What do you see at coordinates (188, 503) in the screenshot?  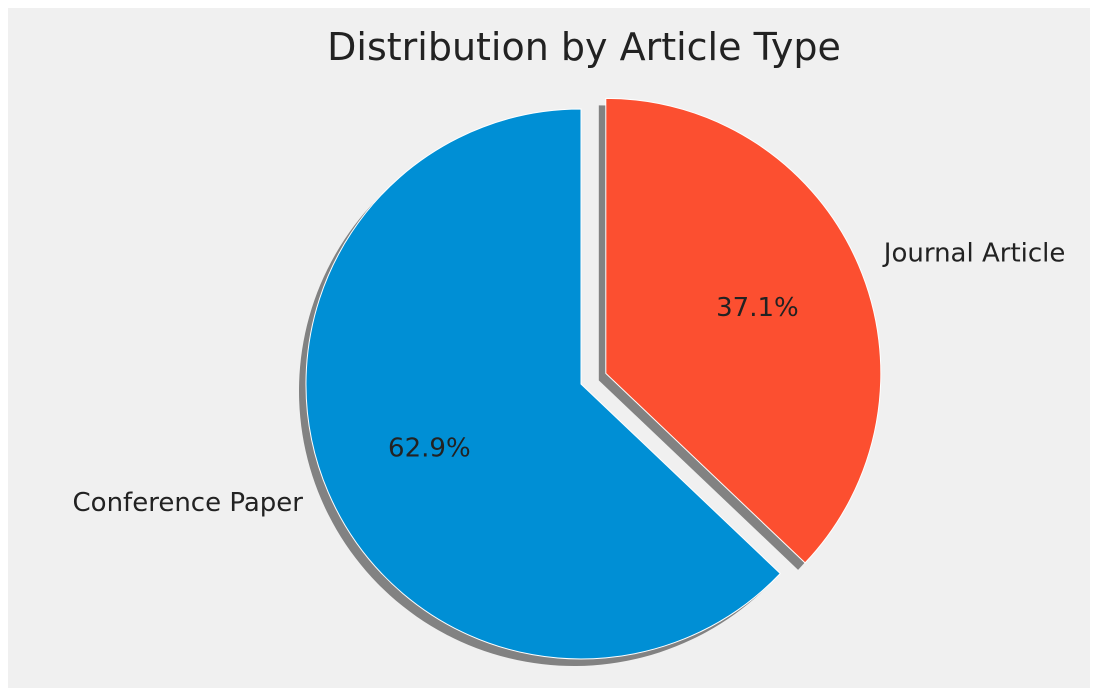 I see `slice-label-conference-paper: Conference Paper` at bounding box center [188, 503].